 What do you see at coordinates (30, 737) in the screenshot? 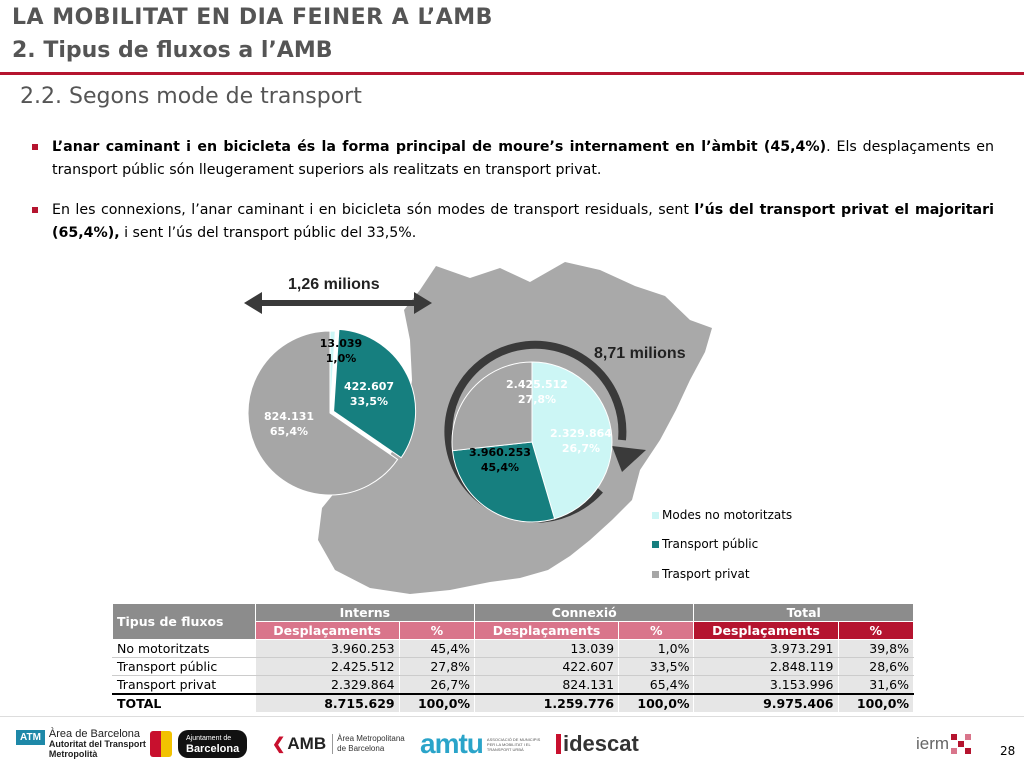
I see `atm-badge: ATM` at bounding box center [30, 737].